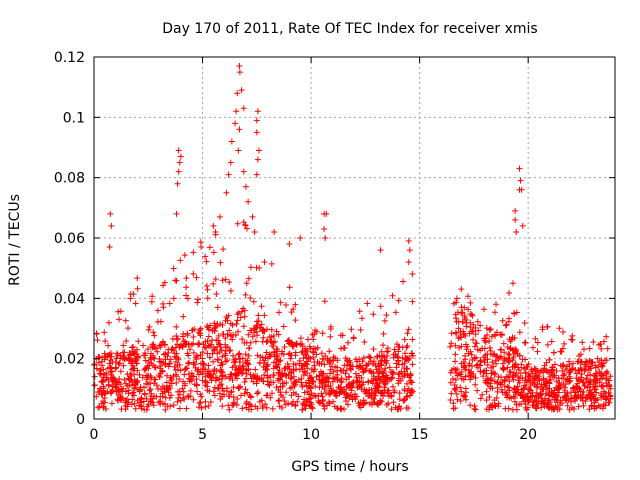  I want to click on x-tick-label: 15, so click(420, 435).